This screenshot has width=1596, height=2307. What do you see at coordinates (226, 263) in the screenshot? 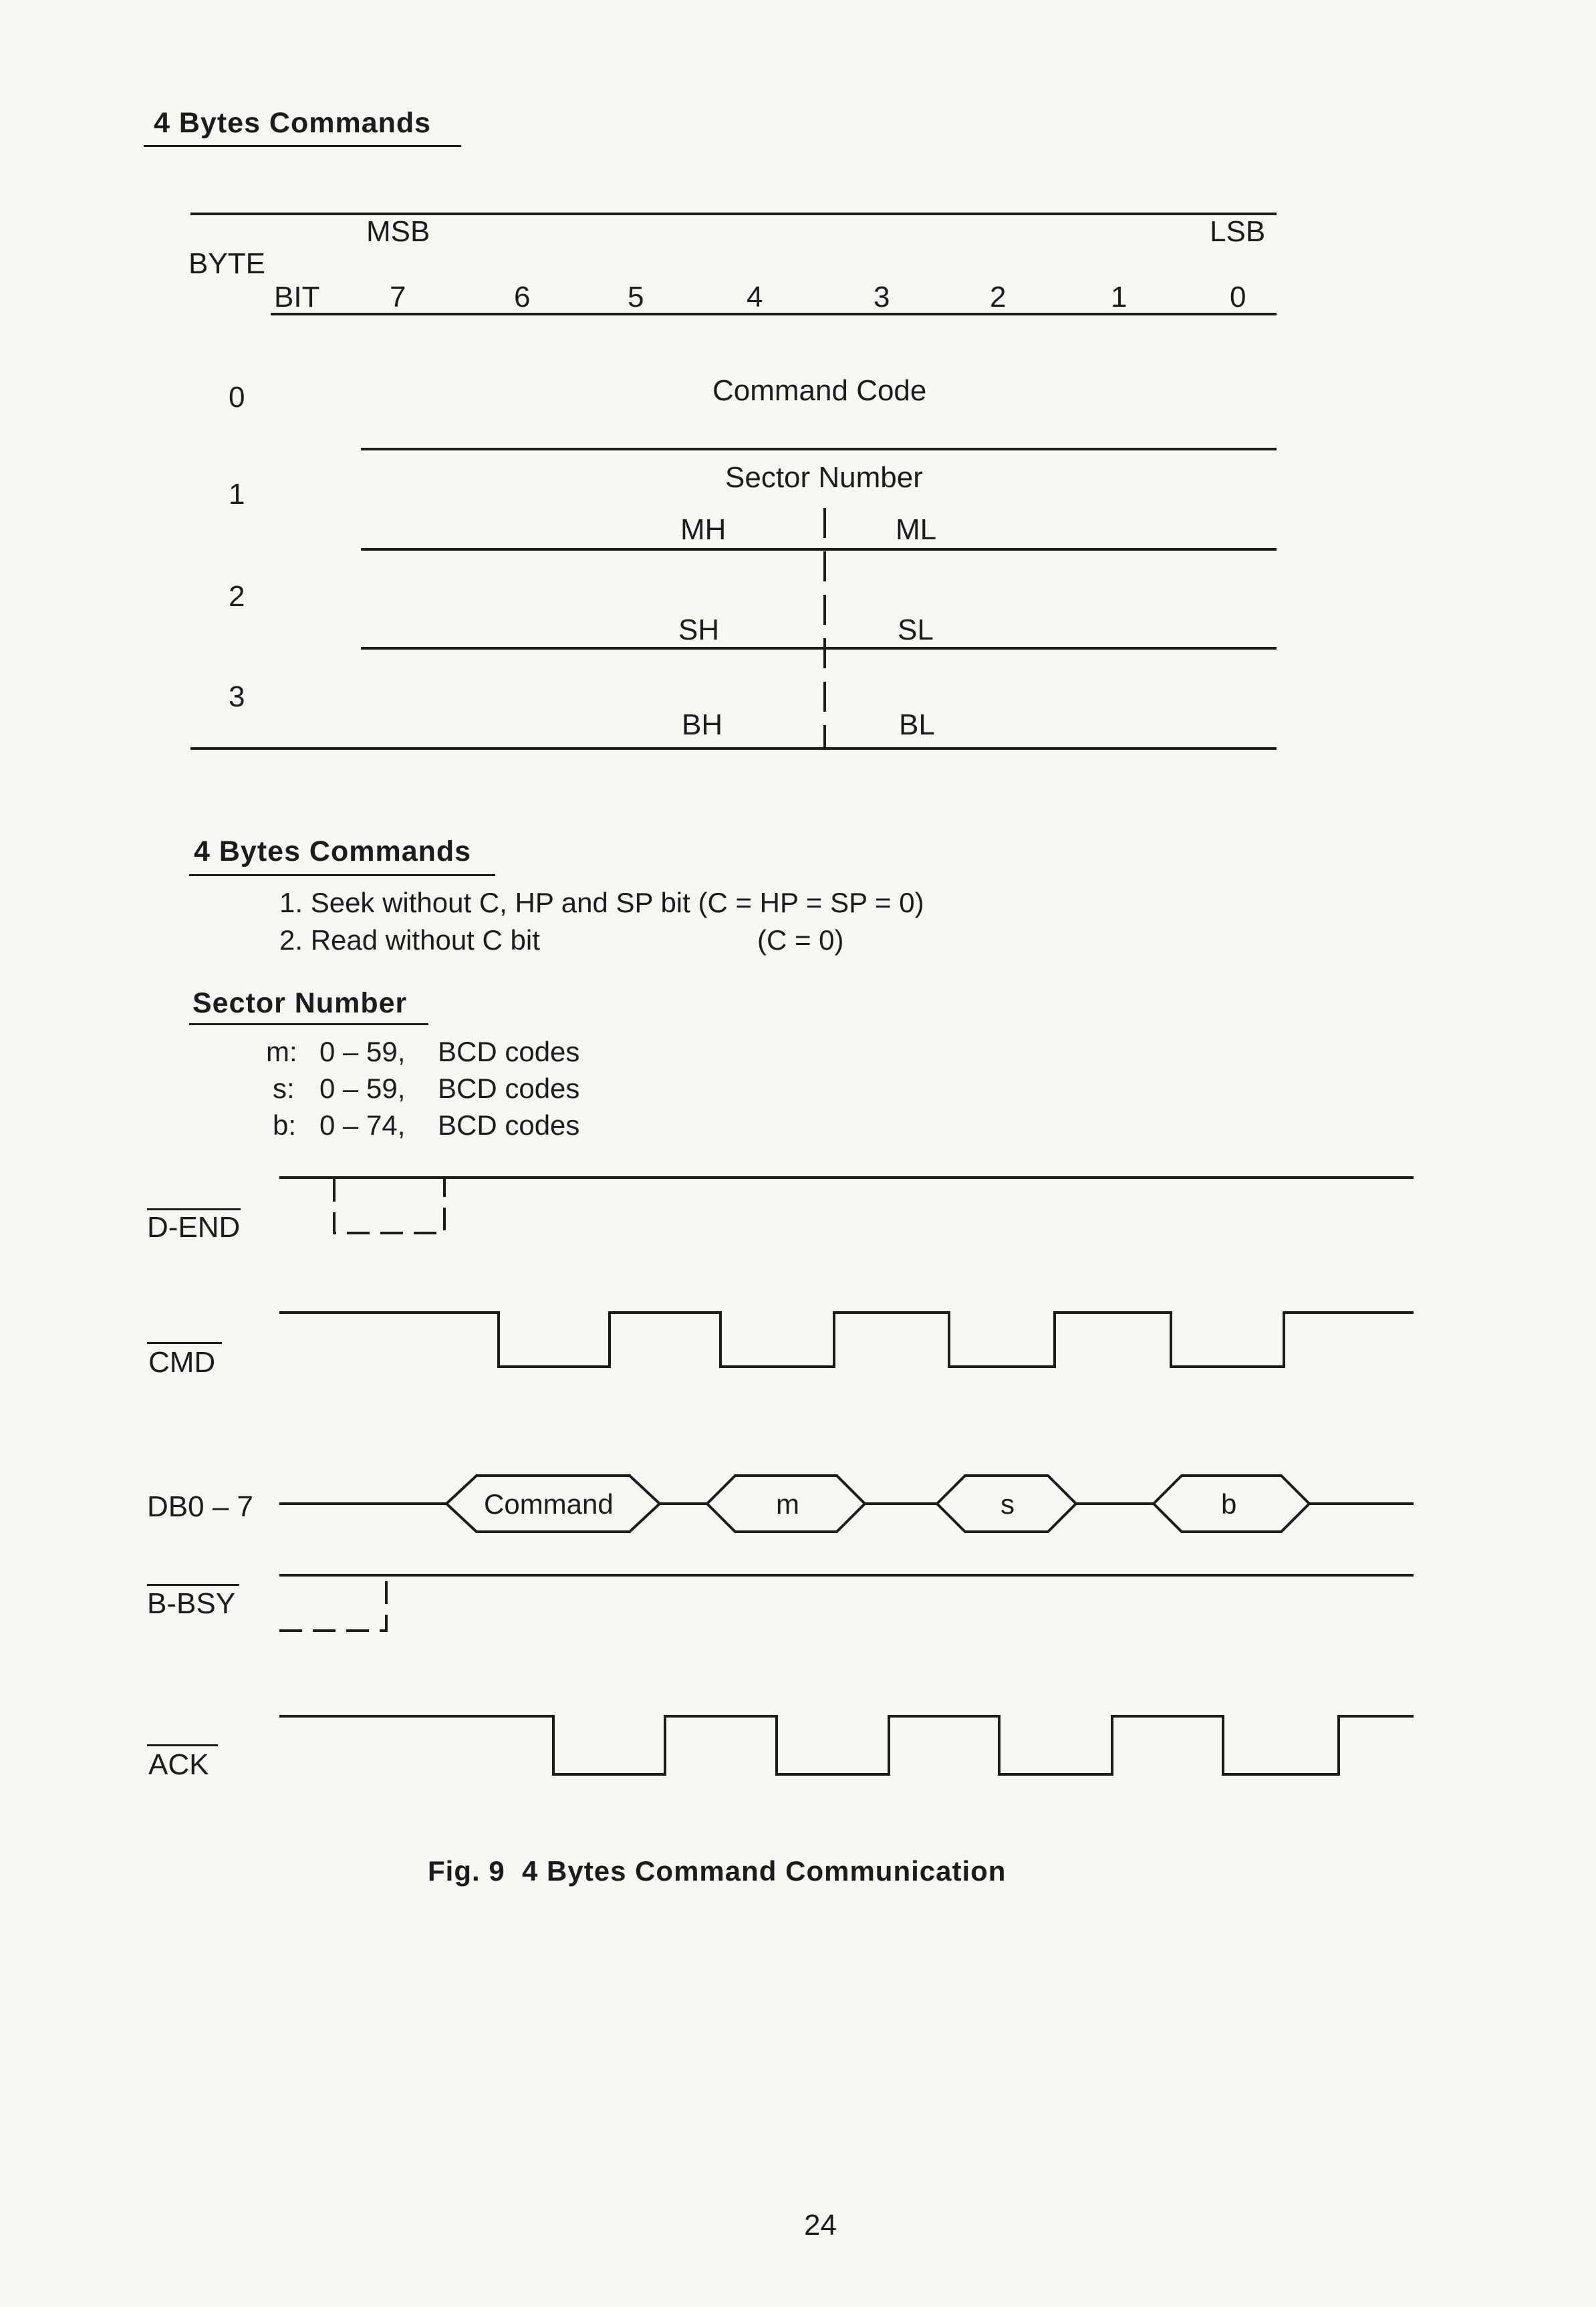
I see `byte-label: BYTE` at bounding box center [226, 263].